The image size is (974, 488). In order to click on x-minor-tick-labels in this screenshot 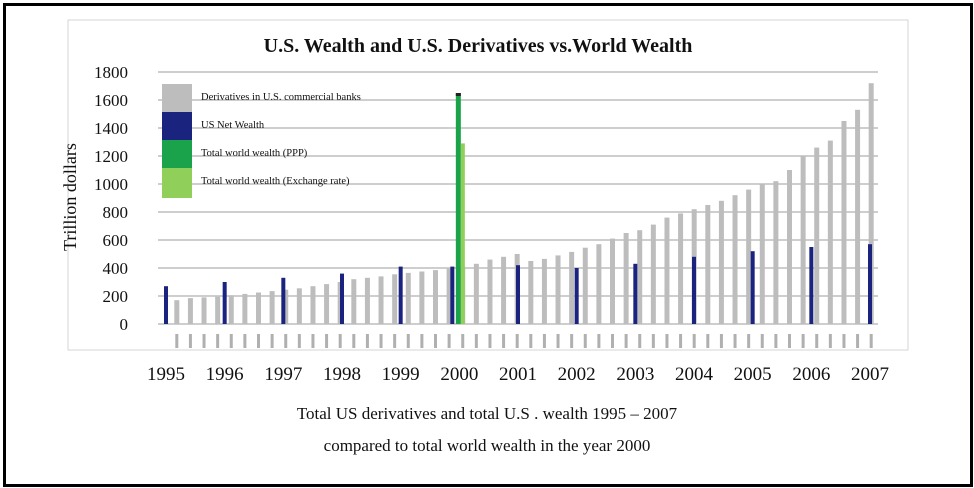, I will do `click(524, 341)`.